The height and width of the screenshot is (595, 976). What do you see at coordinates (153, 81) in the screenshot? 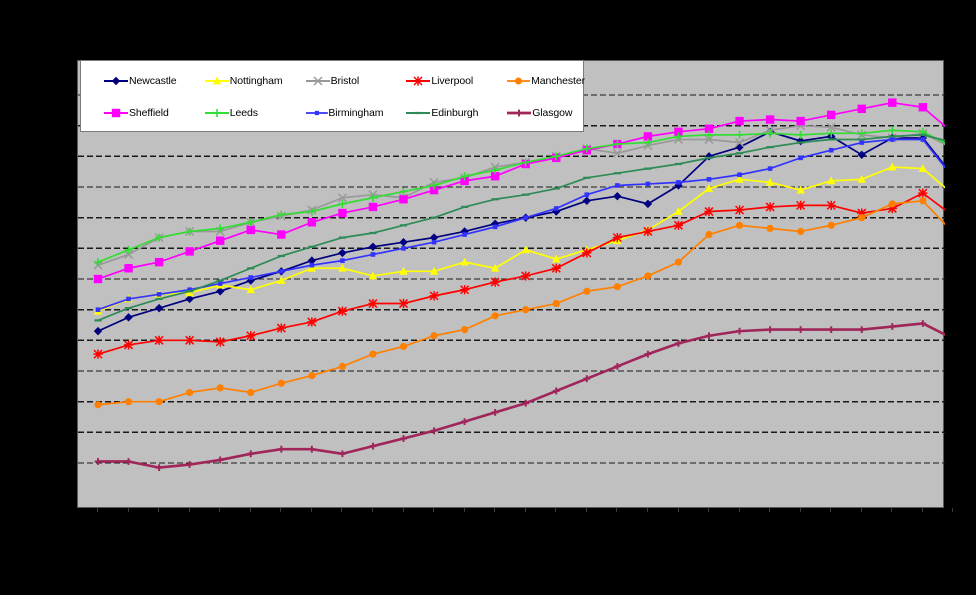
I see `legend-item-label: Newcastle` at bounding box center [153, 81].